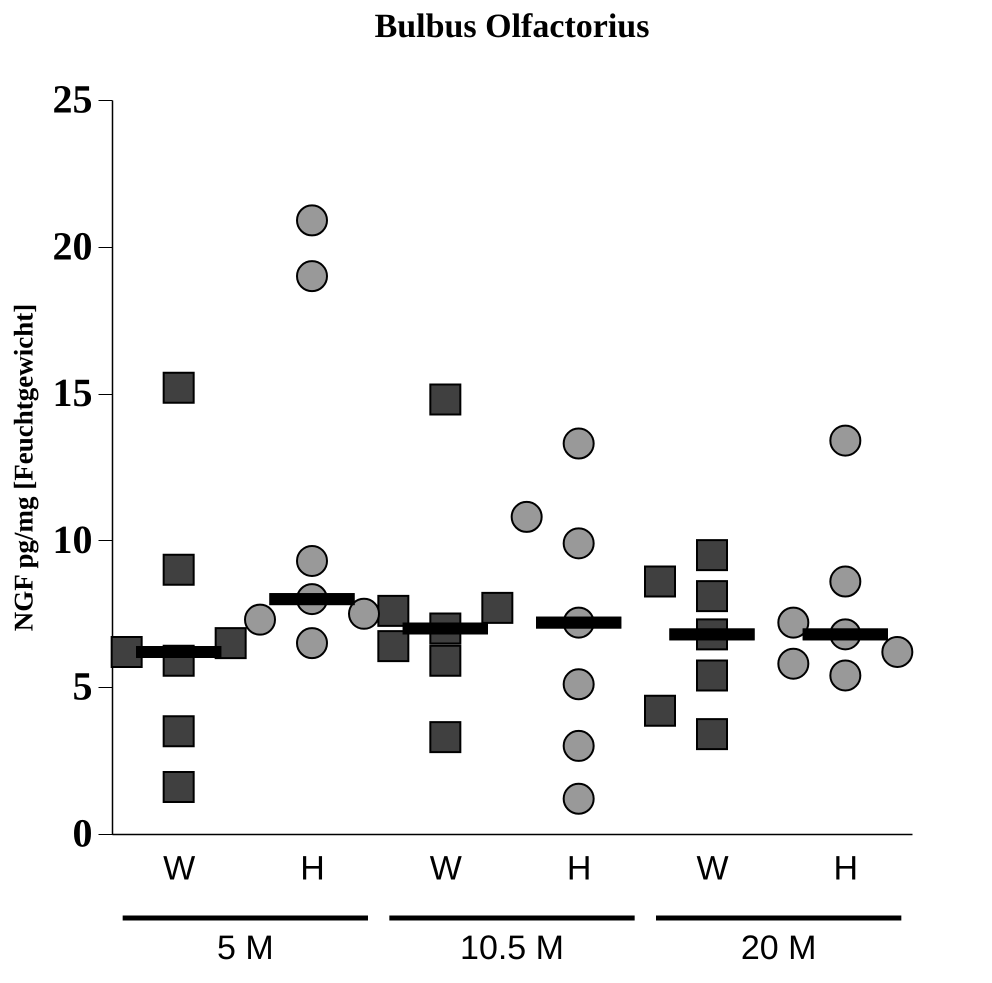 Image resolution: width=992 pixels, height=983 pixels. What do you see at coordinates (245, 948) in the screenshot?
I see `text: 5 M` at bounding box center [245, 948].